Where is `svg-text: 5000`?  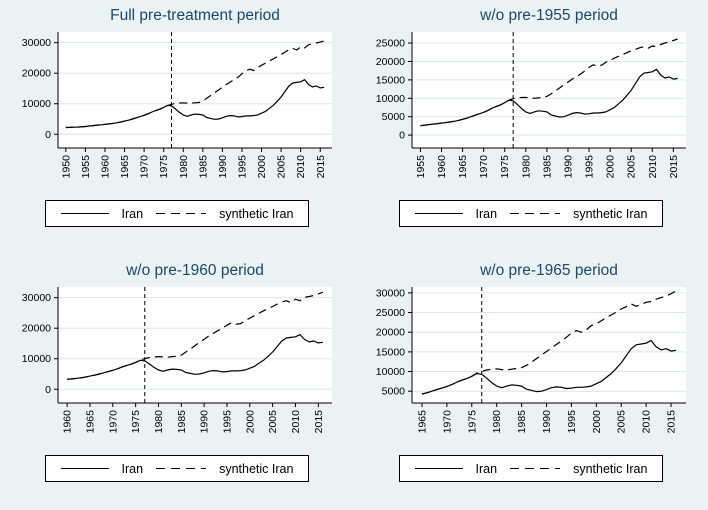
svg-text: 5000 is located at coordinates (394, 392).